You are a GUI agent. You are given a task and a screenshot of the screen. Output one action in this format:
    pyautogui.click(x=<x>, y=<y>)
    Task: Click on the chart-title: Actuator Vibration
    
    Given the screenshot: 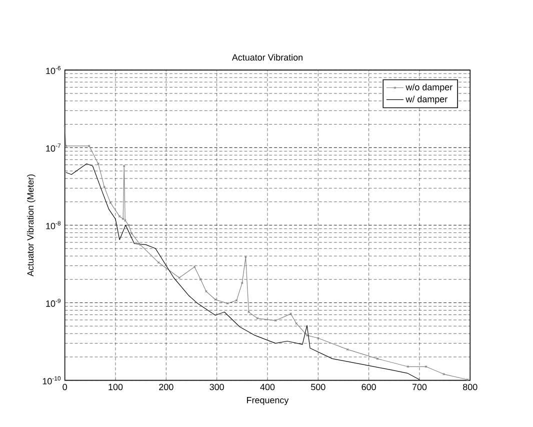 What is the action you would take?
    pyautogui.click(x=267, y=57)
    